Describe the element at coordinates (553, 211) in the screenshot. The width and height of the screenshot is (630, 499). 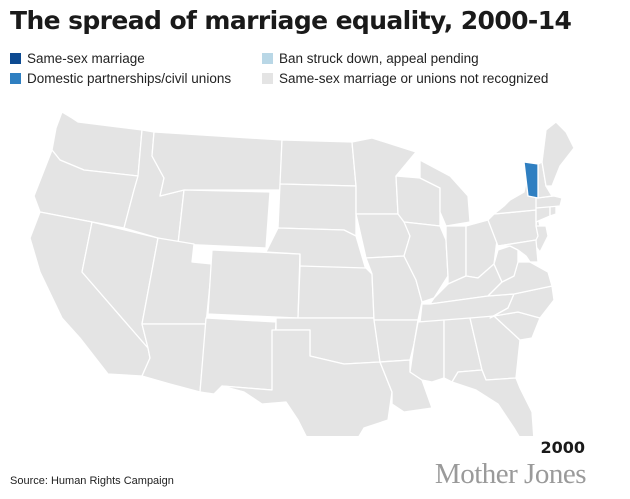
I see `state-rhode-island` at that location.